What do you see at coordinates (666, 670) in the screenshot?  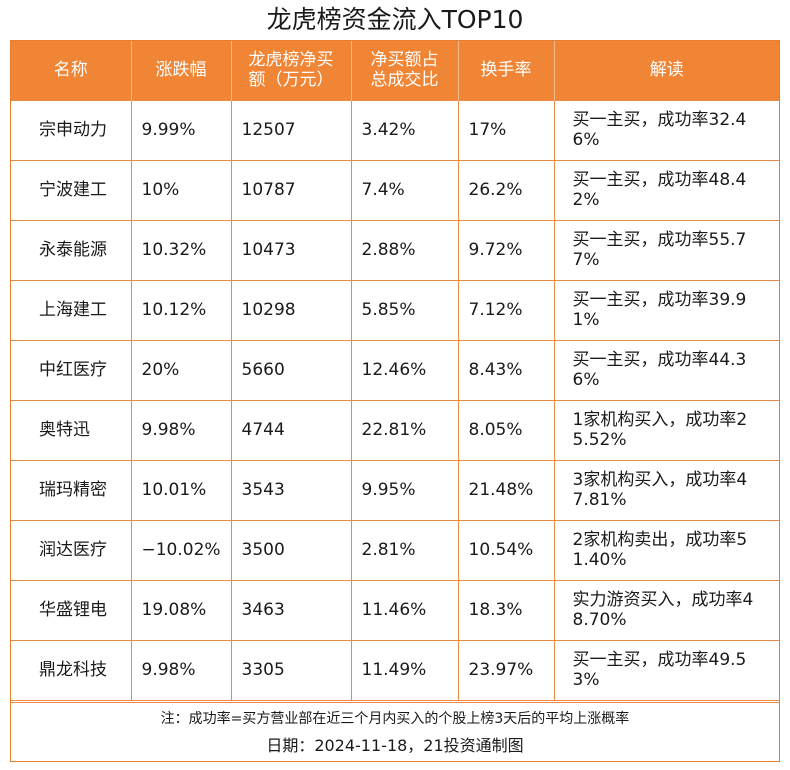 I see `cell-interpretation: 买一主买，成功率49.53%` at bounding box center [666, 670].